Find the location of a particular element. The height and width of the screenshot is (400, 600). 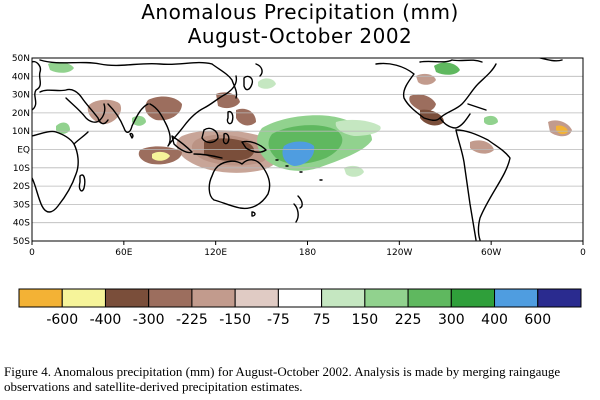

coast-europe-africa is located at coordinates (37, 85).